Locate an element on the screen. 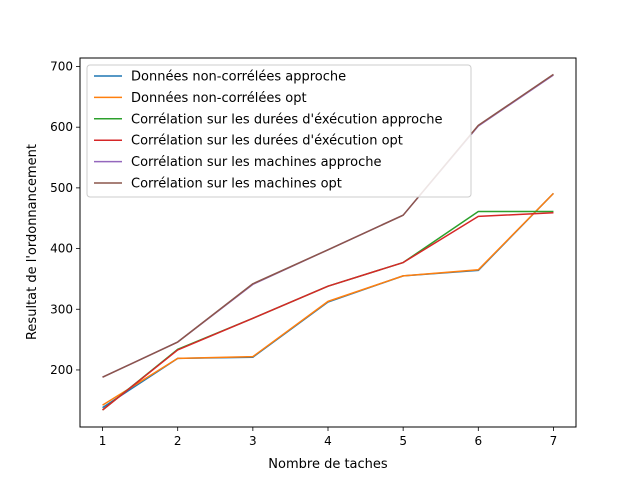  y-tick-label: 400 is located at coordinates (61, 249).